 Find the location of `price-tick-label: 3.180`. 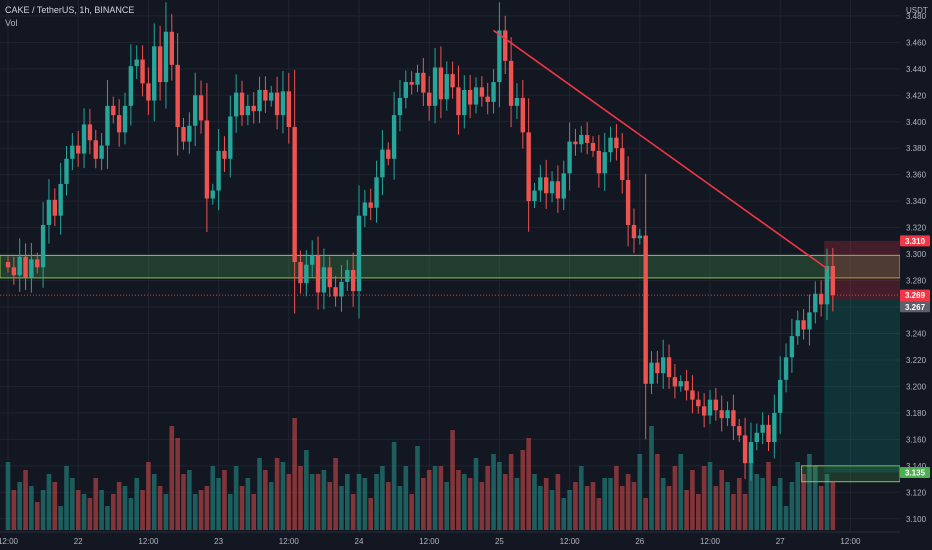

price-tick-label: 3.180 is located at coordinates (916, 413).